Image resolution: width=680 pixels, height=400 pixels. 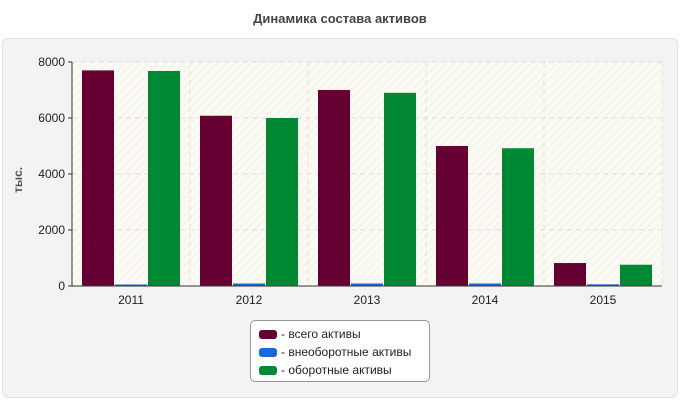 What do you see at coordinates (485, 300) in the screenshot?
I see `x-tick-label: 2014` at bounding box center [485, 300].